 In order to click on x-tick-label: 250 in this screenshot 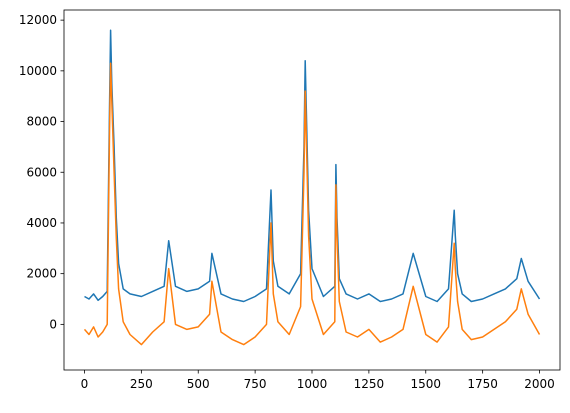, I will do `click(141, 384)`.